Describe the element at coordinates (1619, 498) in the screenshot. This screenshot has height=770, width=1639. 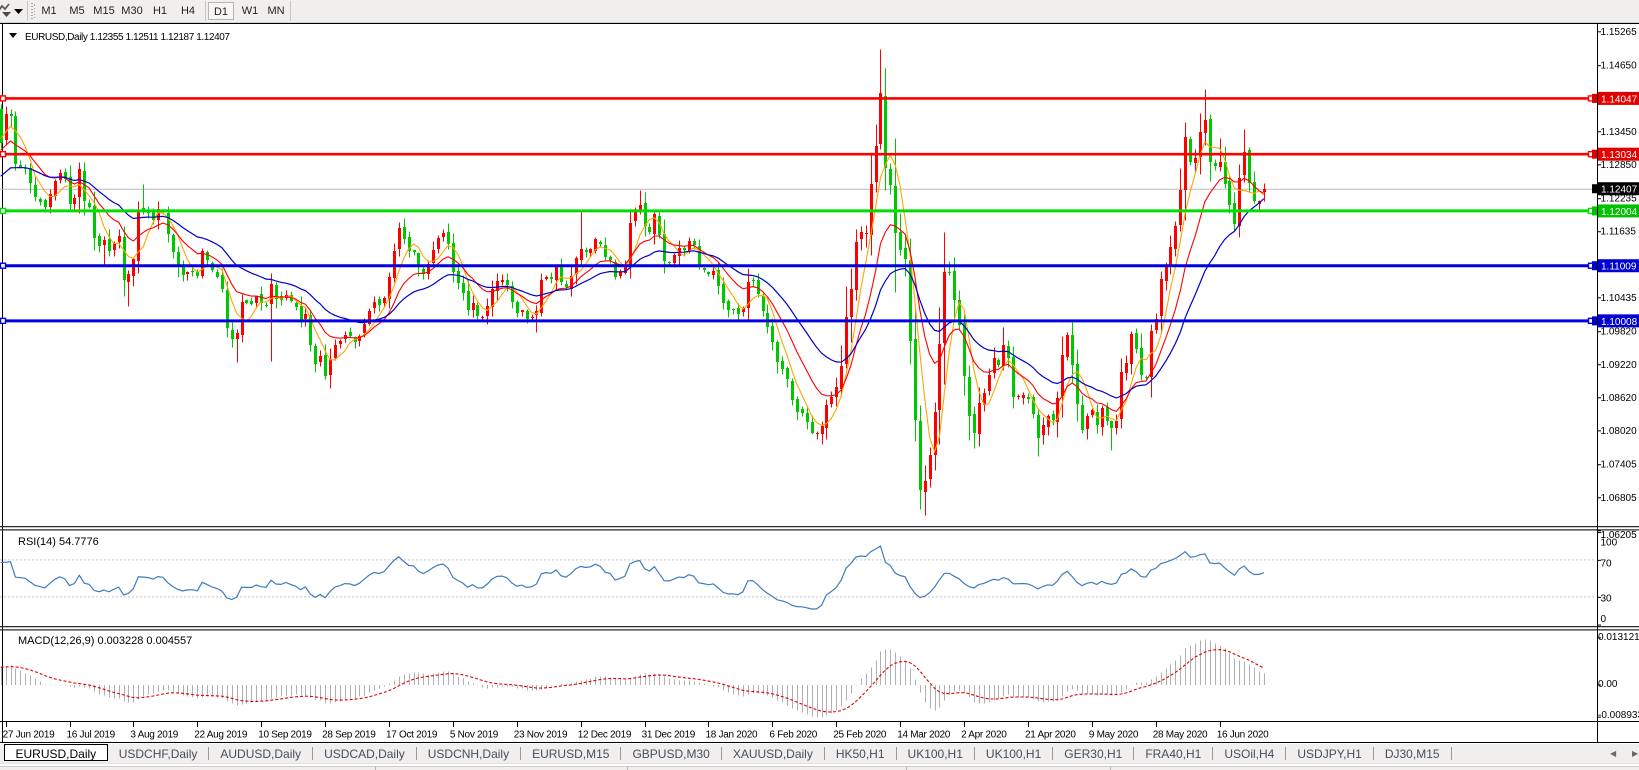
I see `svg-text: 1.06805` at that location.